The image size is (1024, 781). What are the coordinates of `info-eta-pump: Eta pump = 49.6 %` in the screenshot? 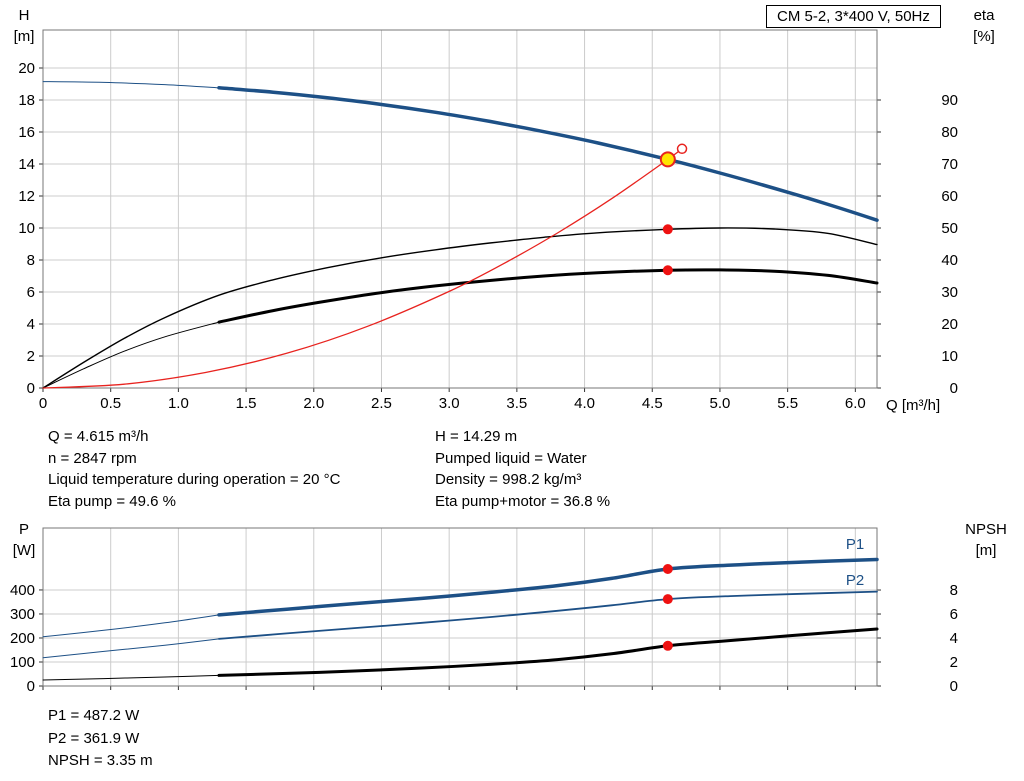 It's located at (112, 501).